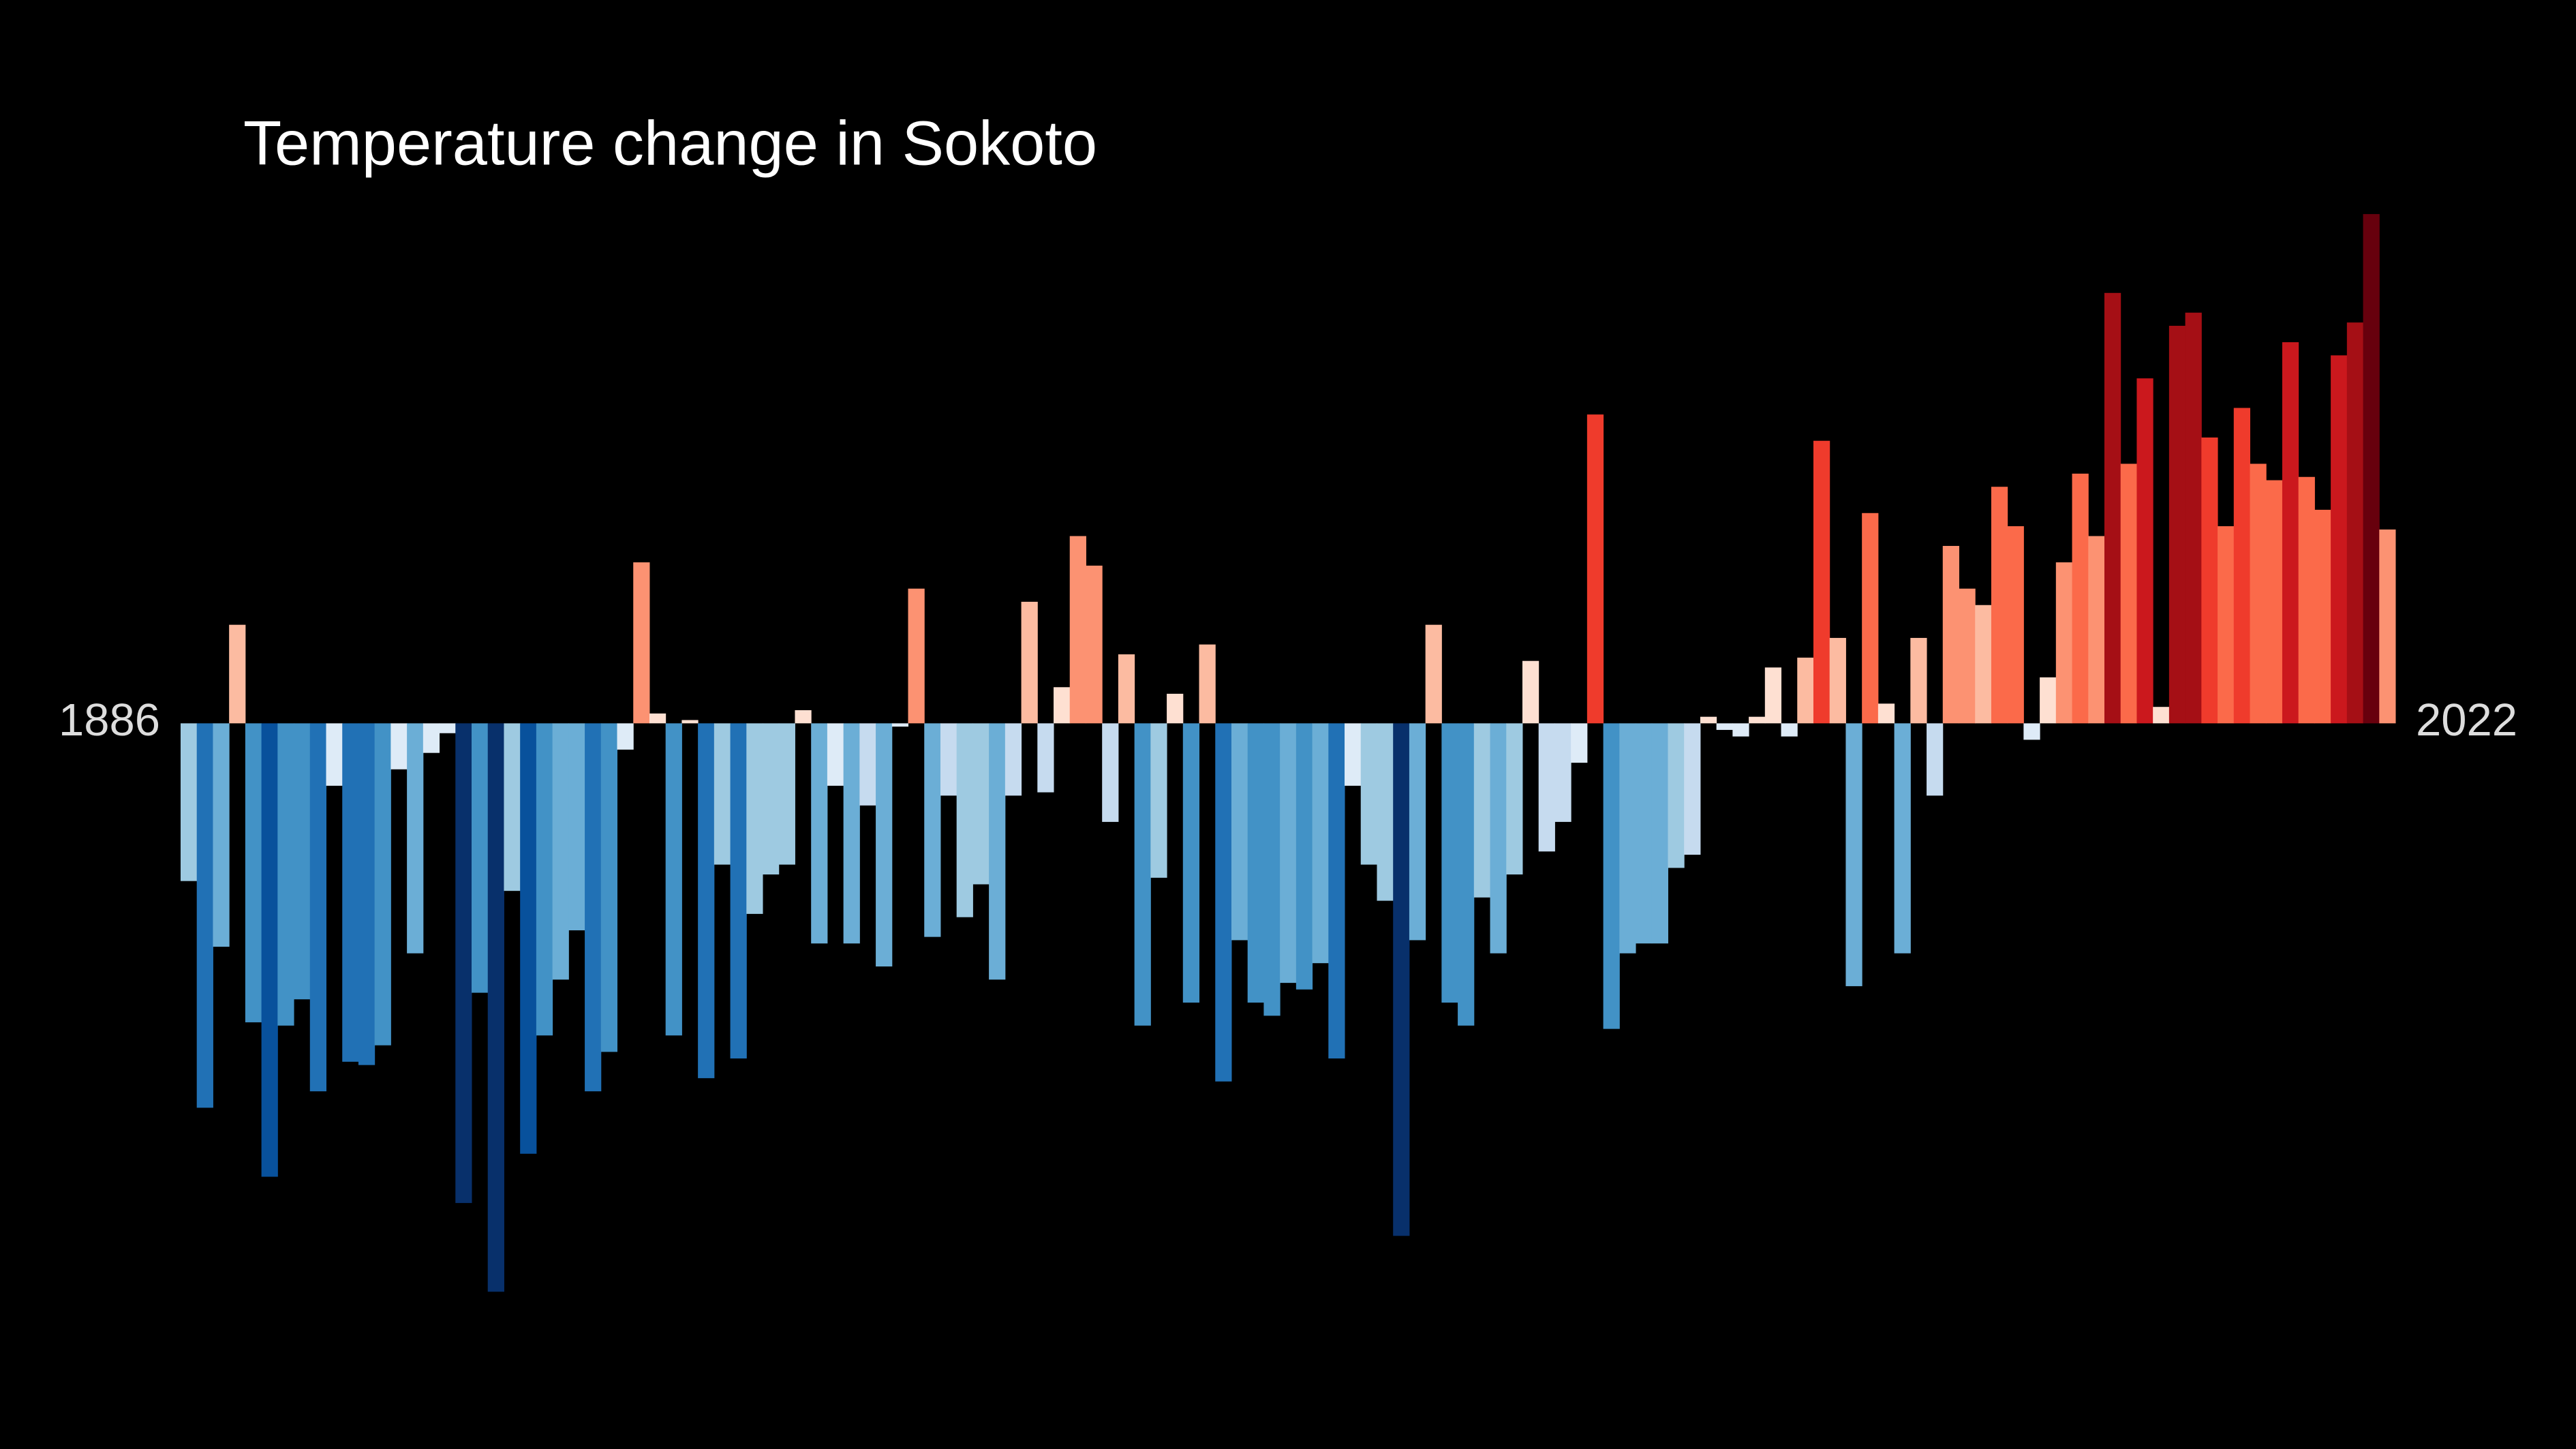  What do you see at coordinates (109, 721) in the screenshot?
I see `x-tick-label: 1886` at bounding box center [109, 721].